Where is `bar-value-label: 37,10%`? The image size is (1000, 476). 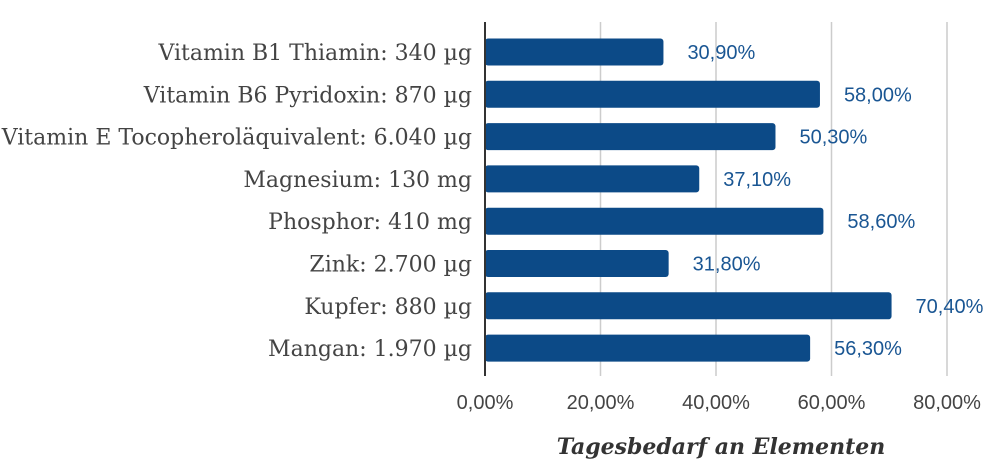
bar-value-label: 37,10% is located at coordinates (757, 180).